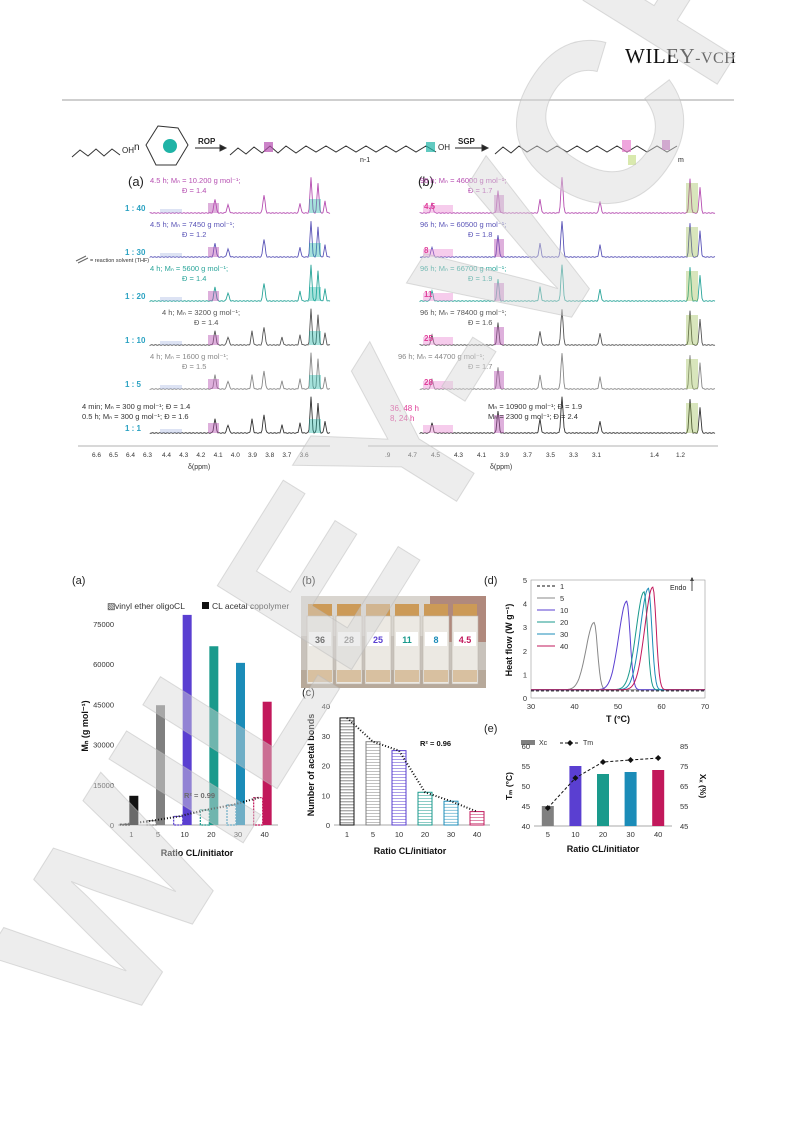  What do you see at coordinates (197, 853) in the screenshot?
I see `xlabel-a: Ratio CL/initiator` at bounding box center [197, 853].